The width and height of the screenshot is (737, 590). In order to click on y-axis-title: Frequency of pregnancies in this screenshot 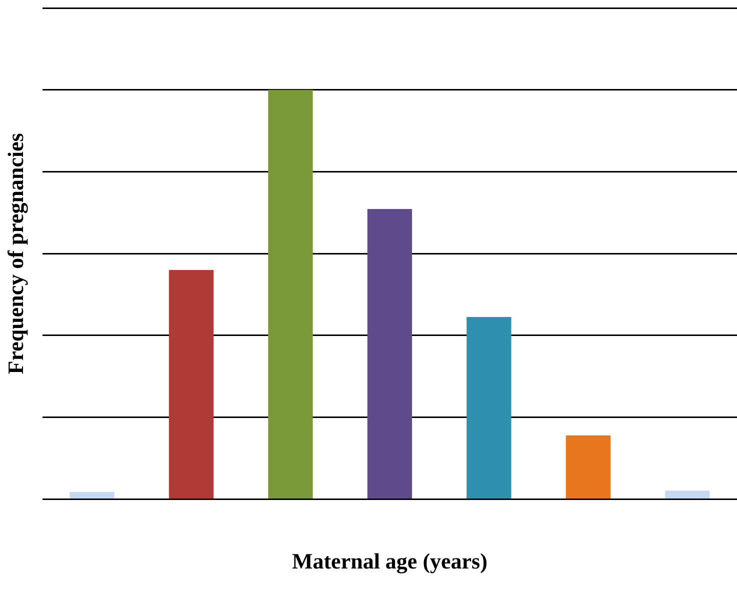, I will do `click(15, 253)`.